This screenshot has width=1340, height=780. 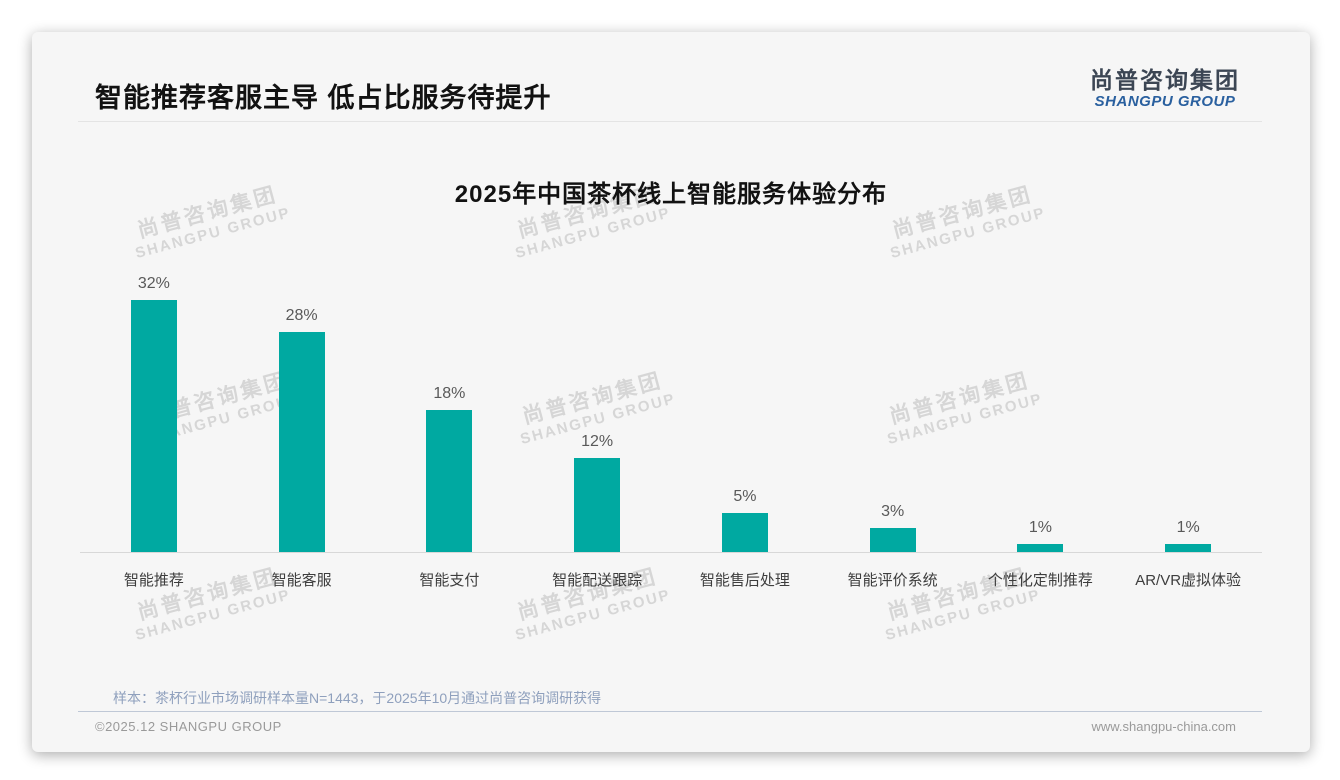 What do you see at coordinates (745, 496) in the screenshot?
I see `bar-value-label: 5%` at bounding box center [745, 496].